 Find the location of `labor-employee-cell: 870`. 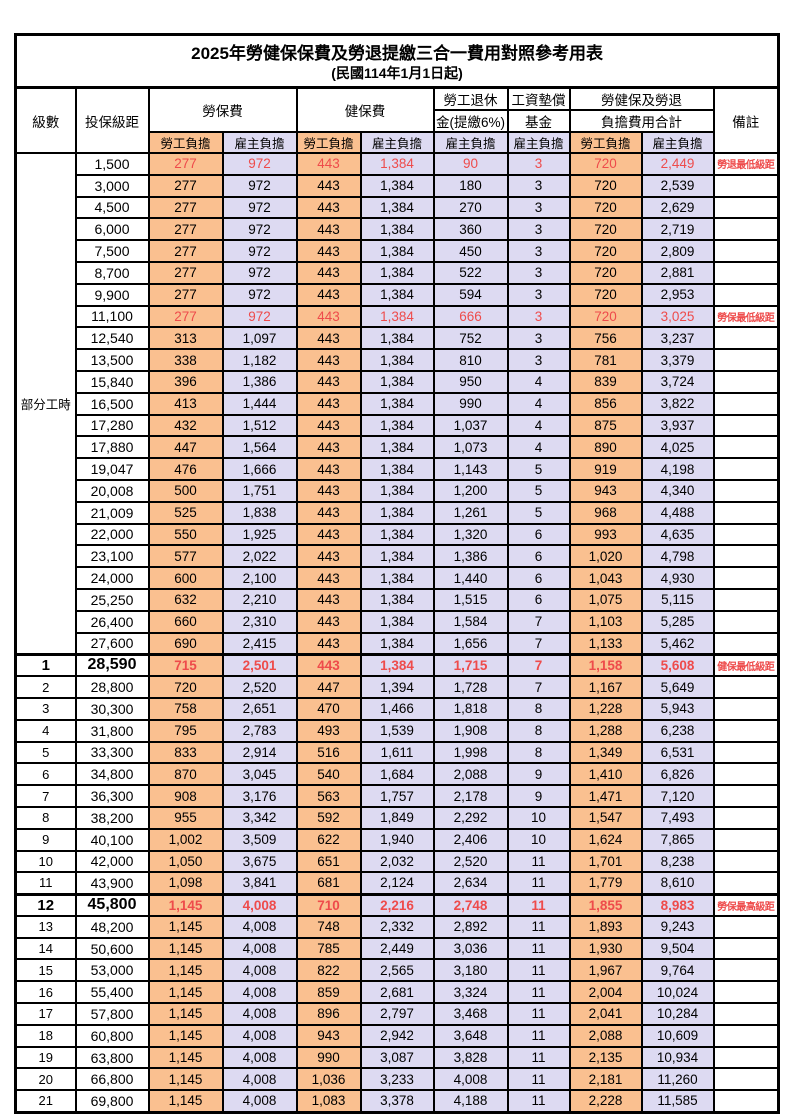

labor-employee-cell: 870 is located at coordinates (185, 774).